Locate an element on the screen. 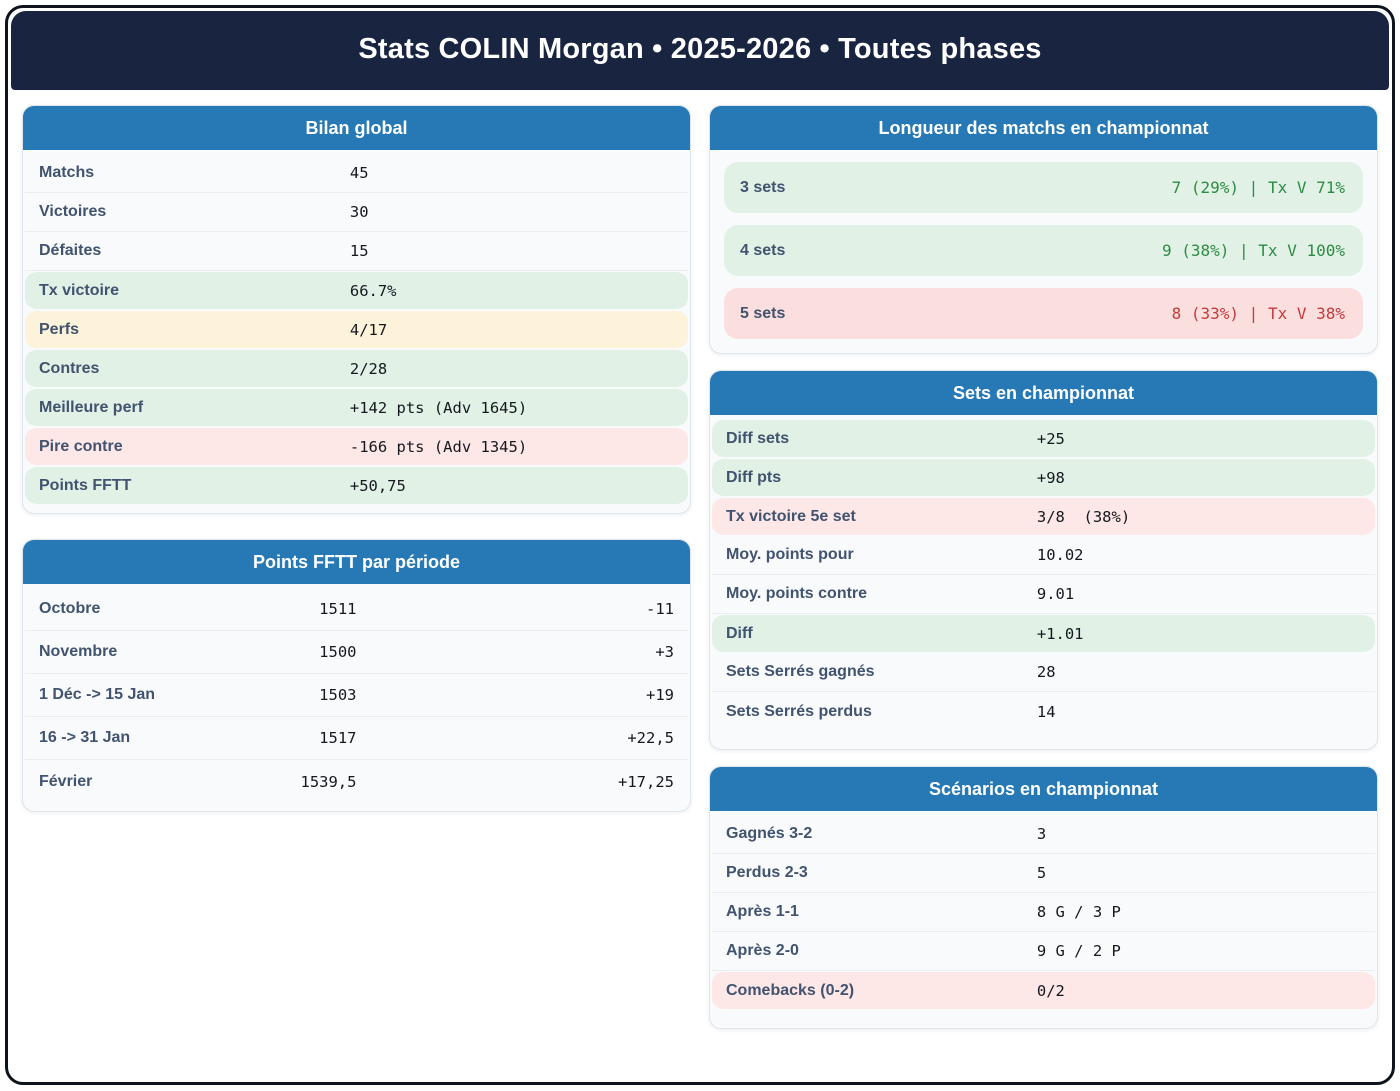 The height and width of the screenshot is (1091, 1400). stat-row: Meilleure perf +142 pts (Adv 1645) is located at coordinates (356, 407).